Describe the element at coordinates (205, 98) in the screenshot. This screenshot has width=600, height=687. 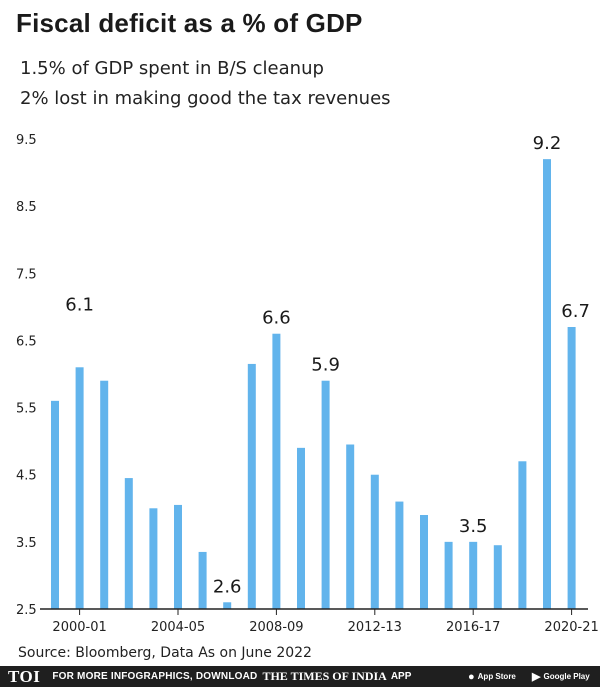
I see `subtitle-line-2: 2% lost in making good the tax revenues` at that location.